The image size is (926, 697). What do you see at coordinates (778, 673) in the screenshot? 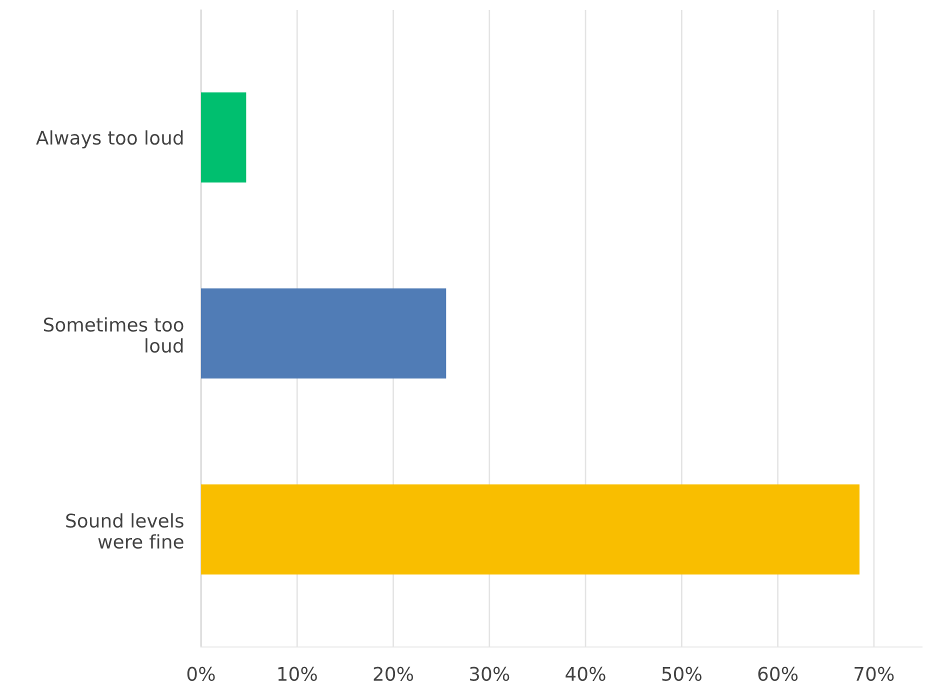
I see `x-tick-label: 60%` at bounding box center [778, 673].